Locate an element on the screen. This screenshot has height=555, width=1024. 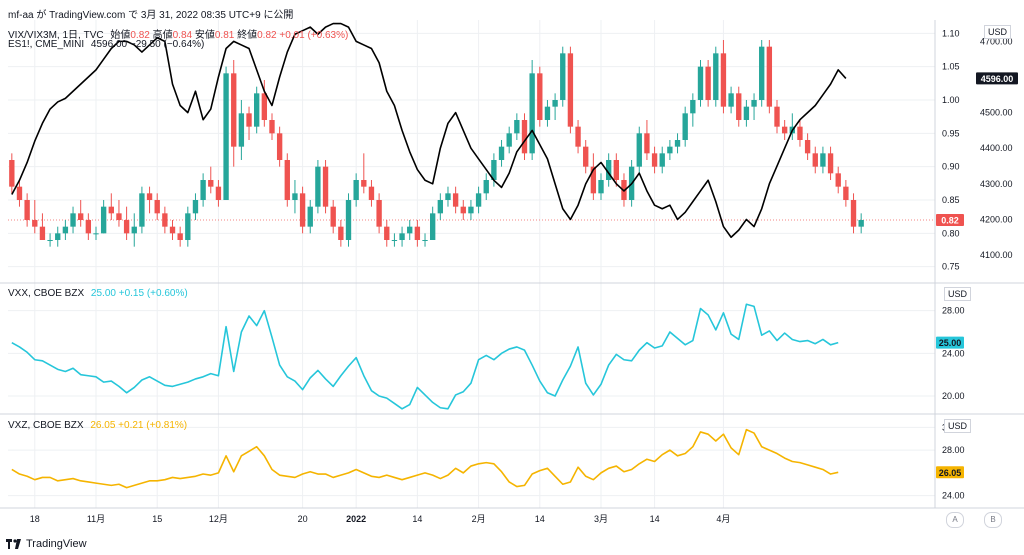
x-tick-label: 15 is located at coordinates (157, 519).